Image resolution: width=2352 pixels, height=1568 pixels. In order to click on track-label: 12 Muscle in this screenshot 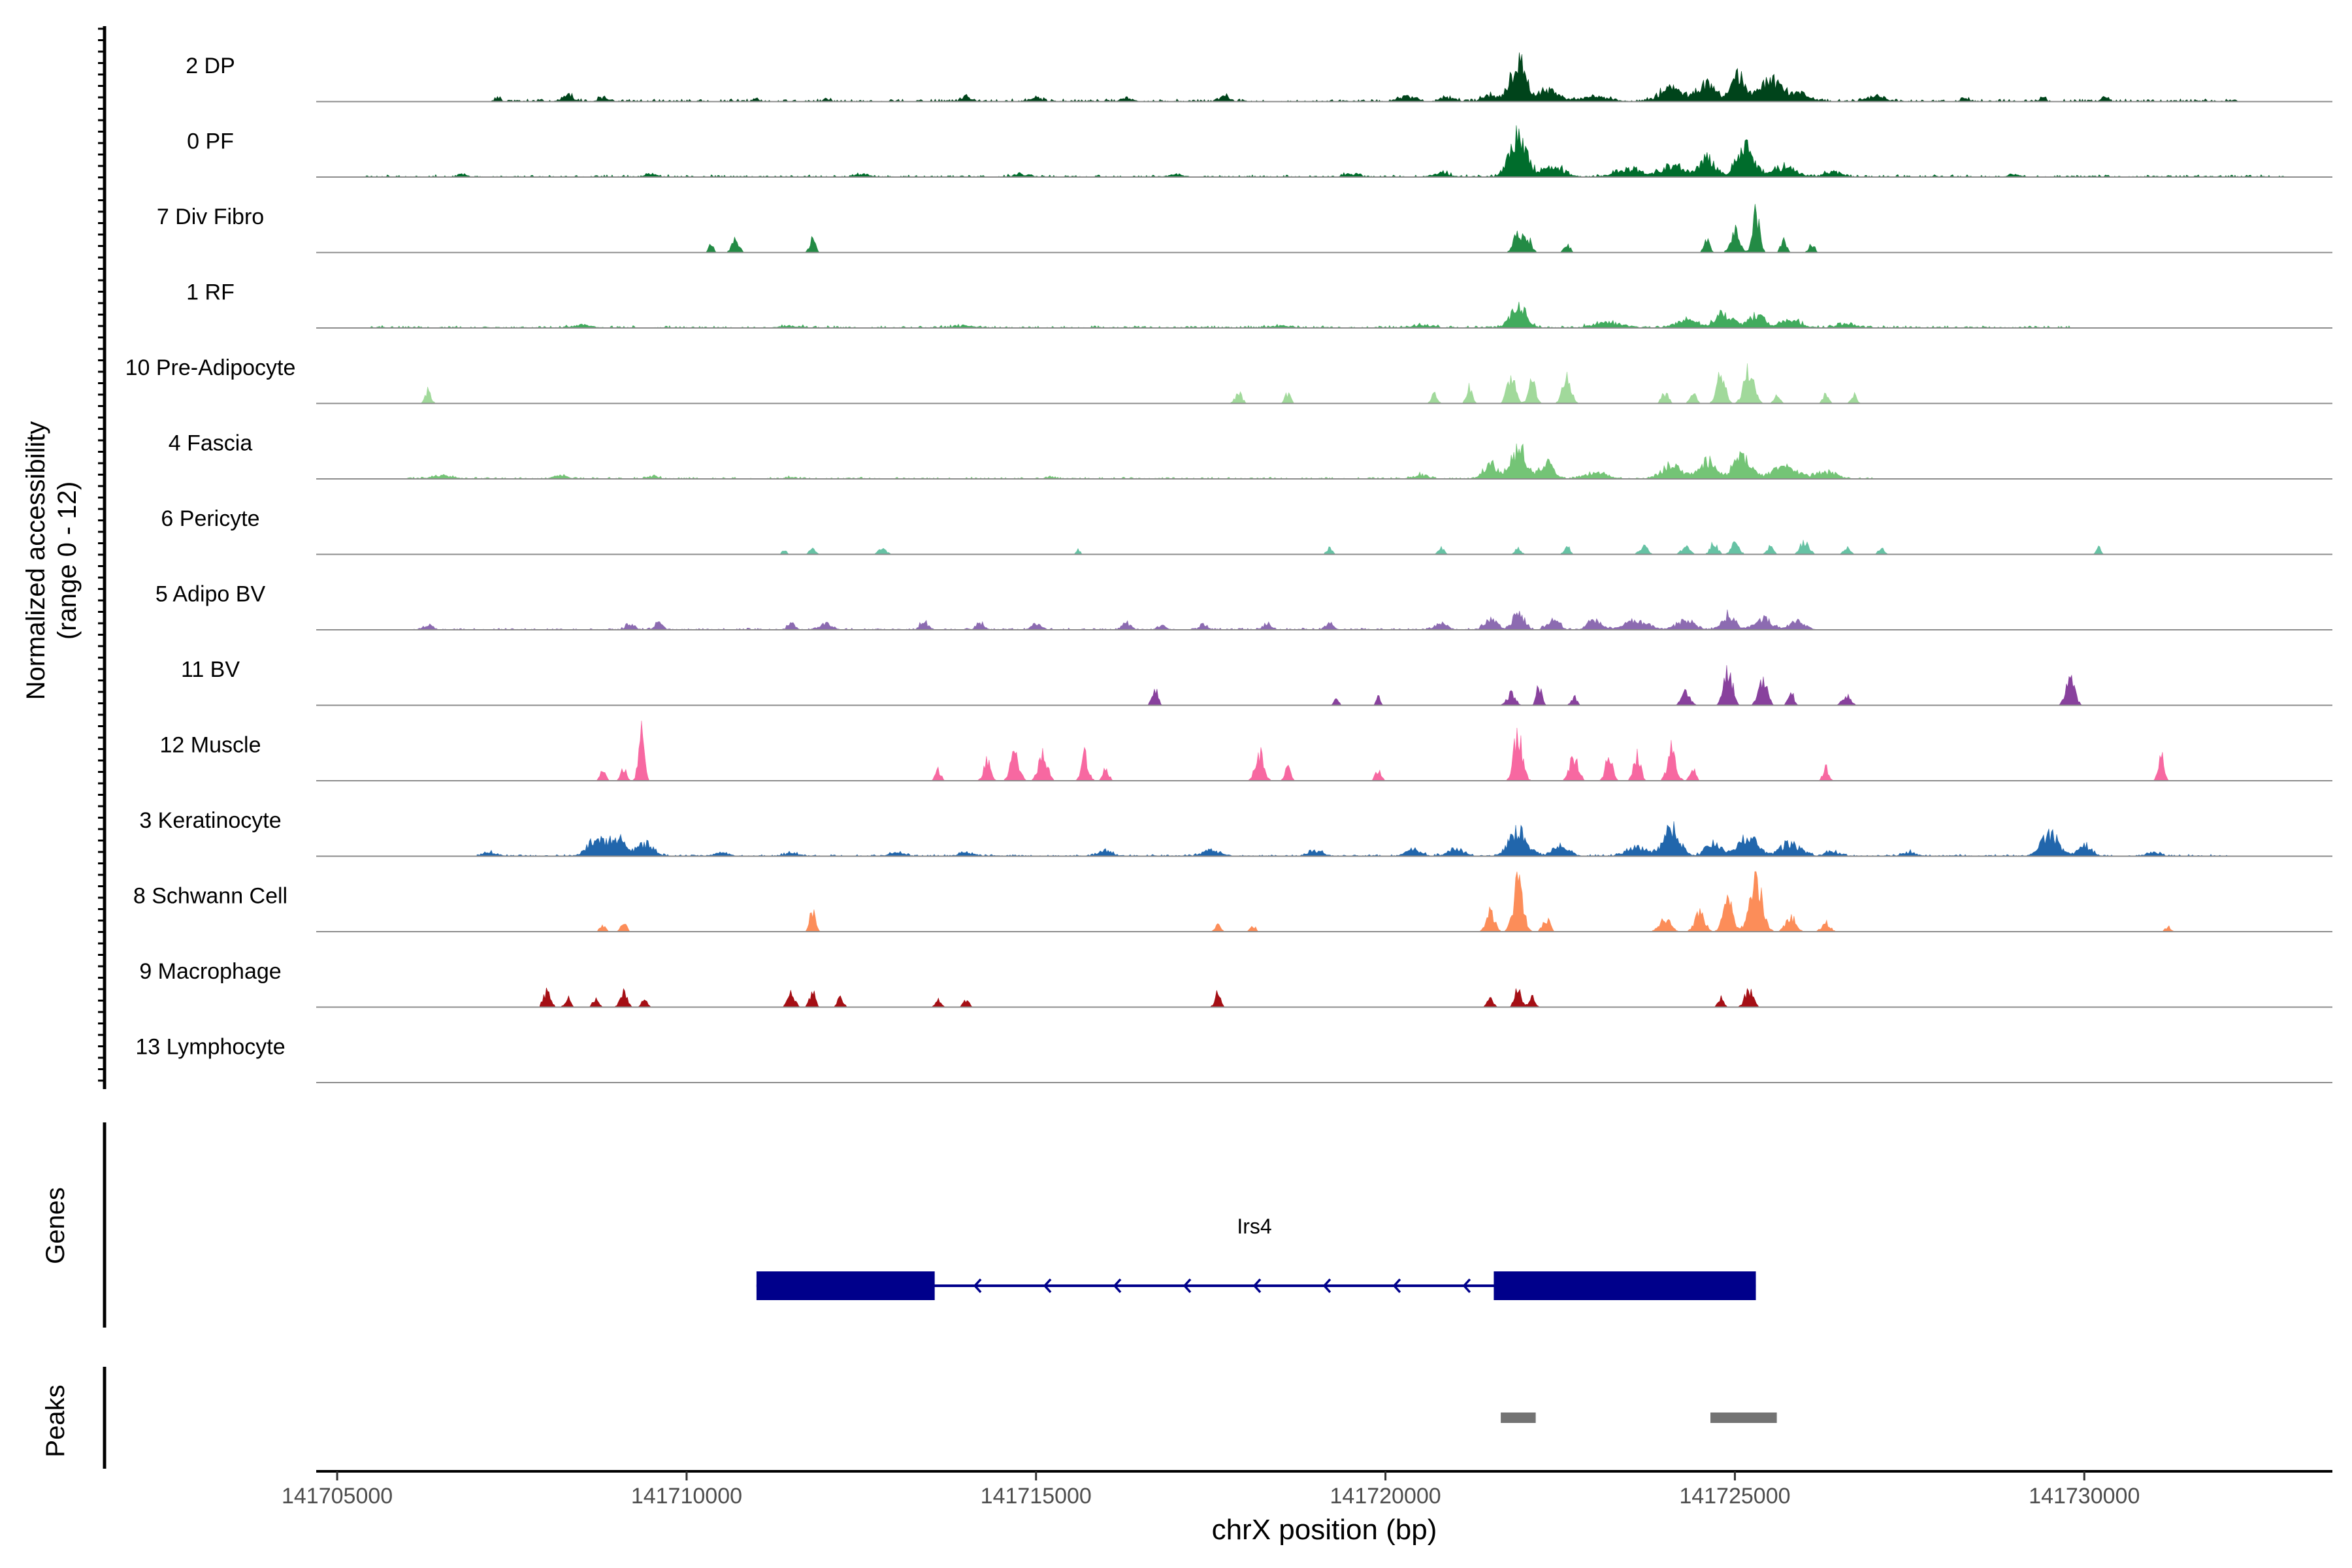, I will do `click(210, 745)`.